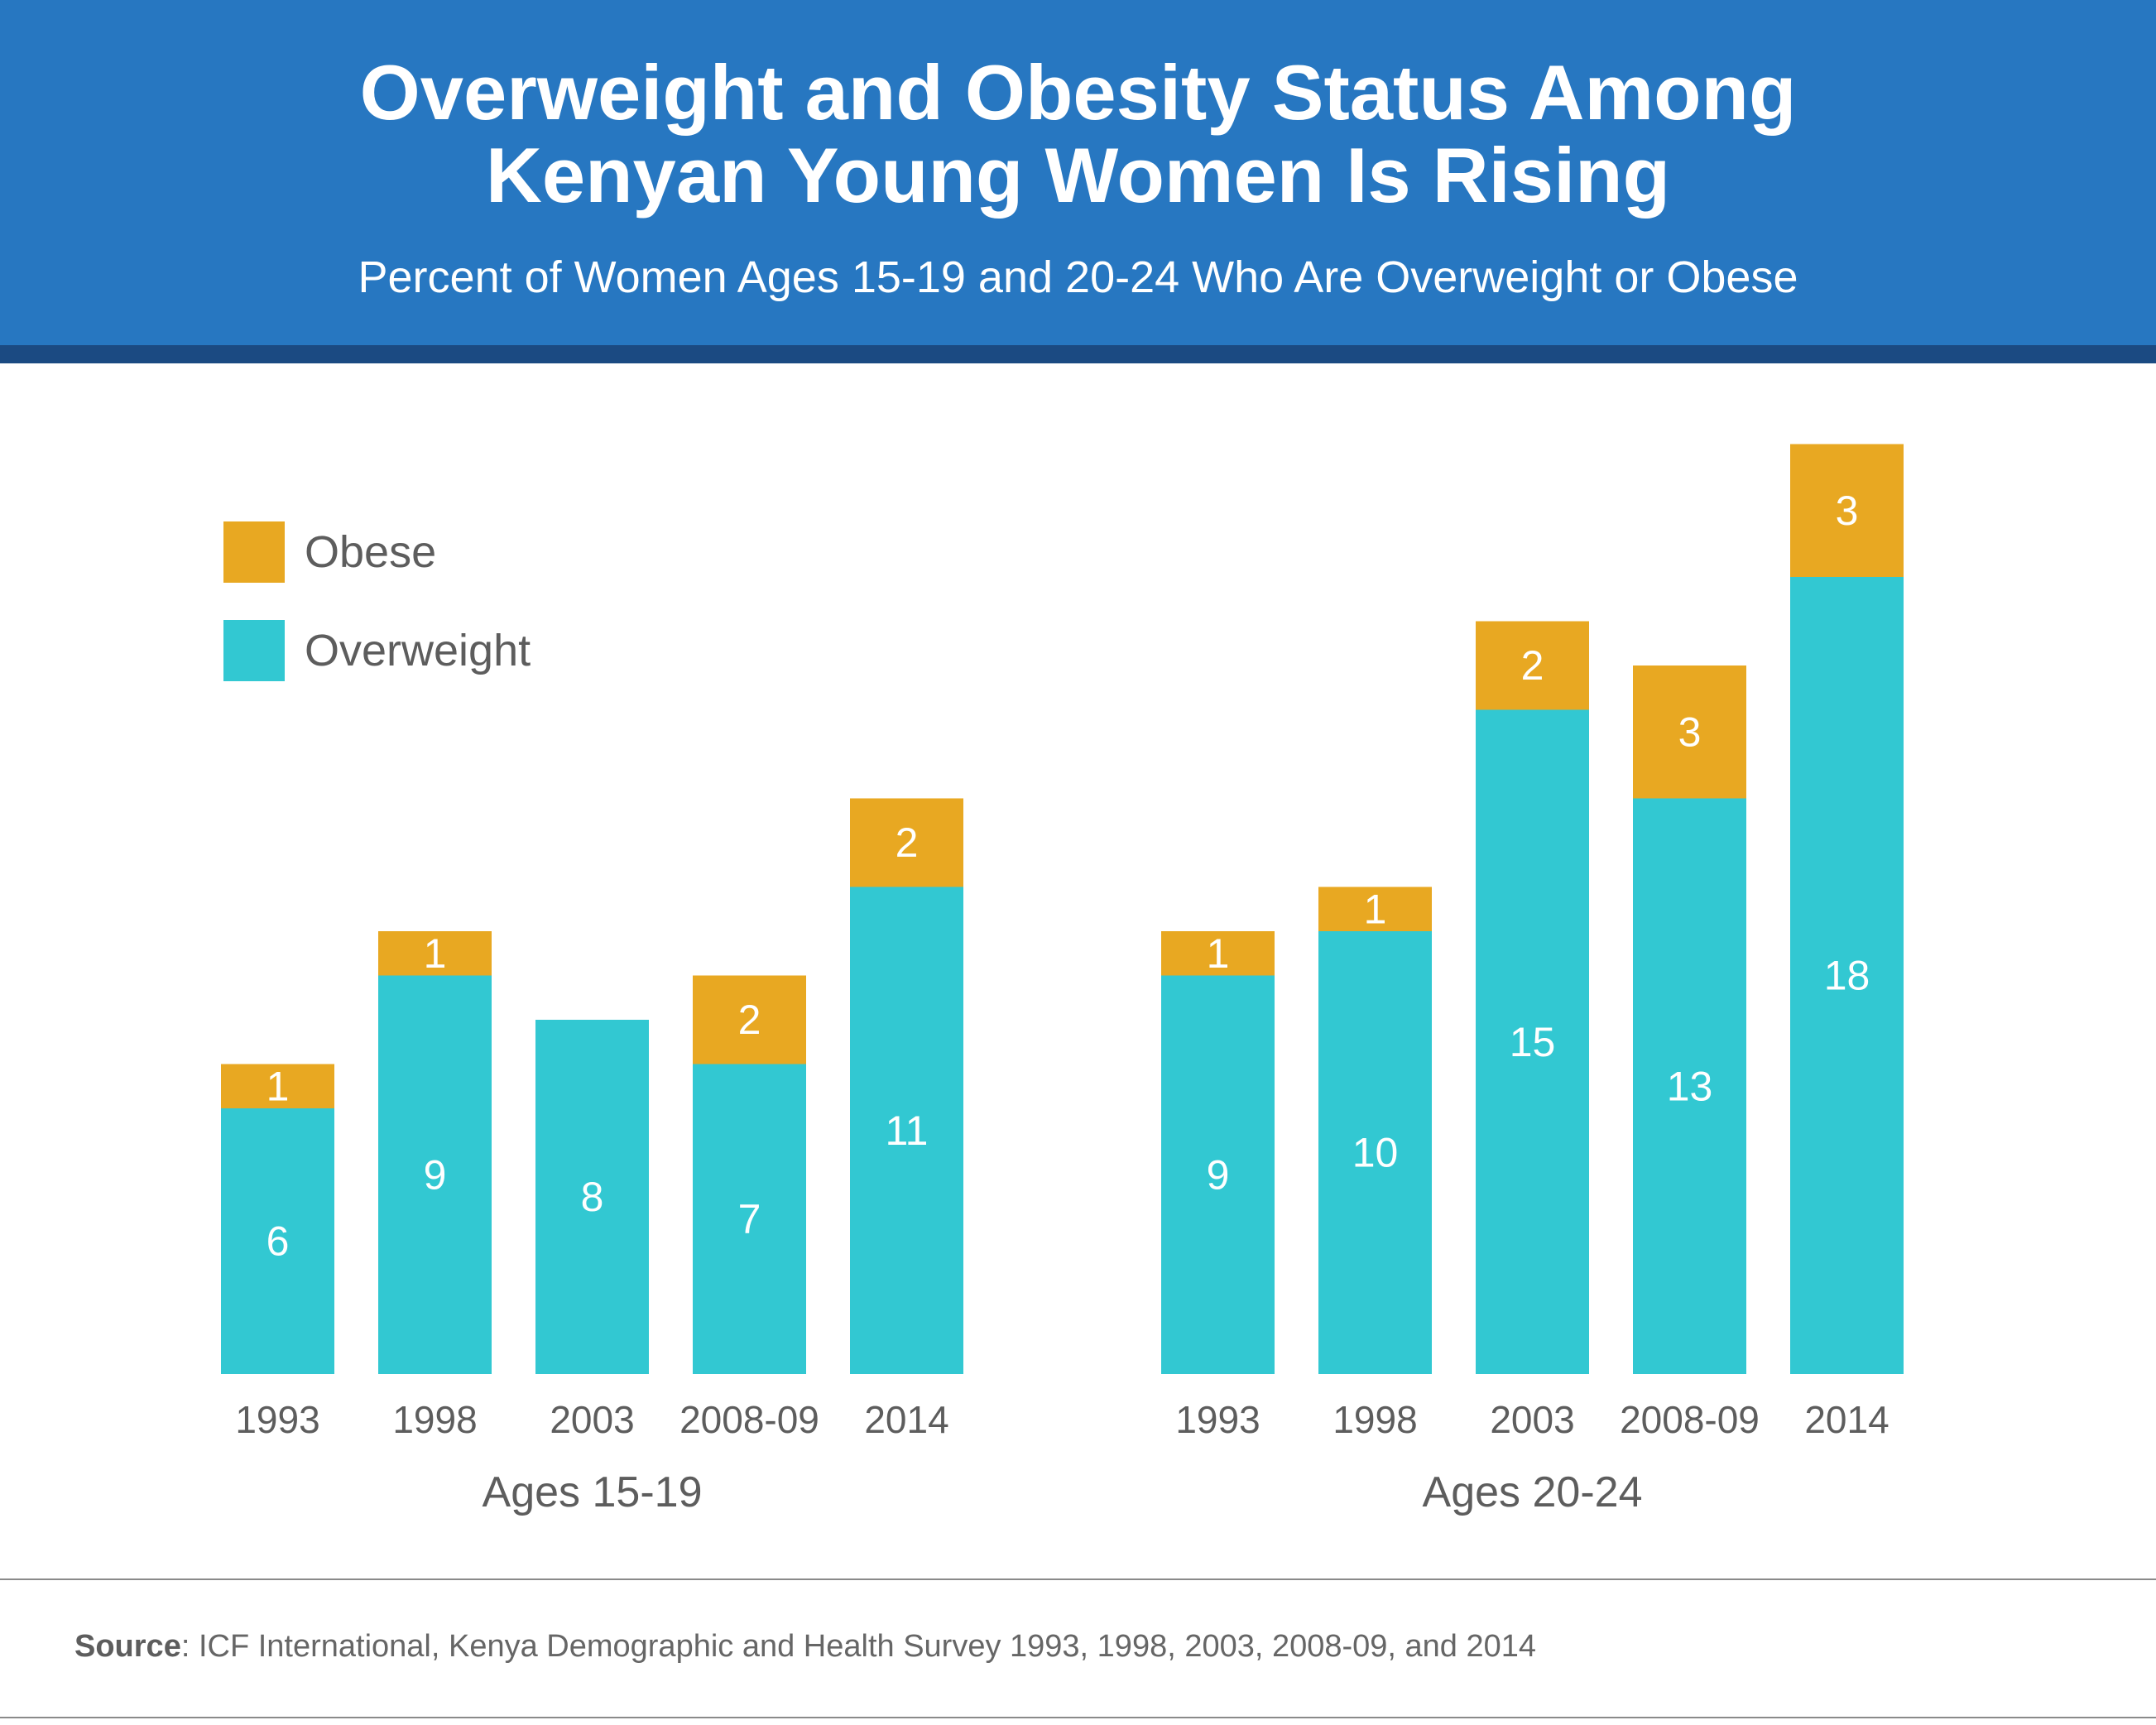 Image resolution: width=2156 pixels, height=1725 pixels. I want to click on bar-overweight-g2-1993, so click(1218, 1174).